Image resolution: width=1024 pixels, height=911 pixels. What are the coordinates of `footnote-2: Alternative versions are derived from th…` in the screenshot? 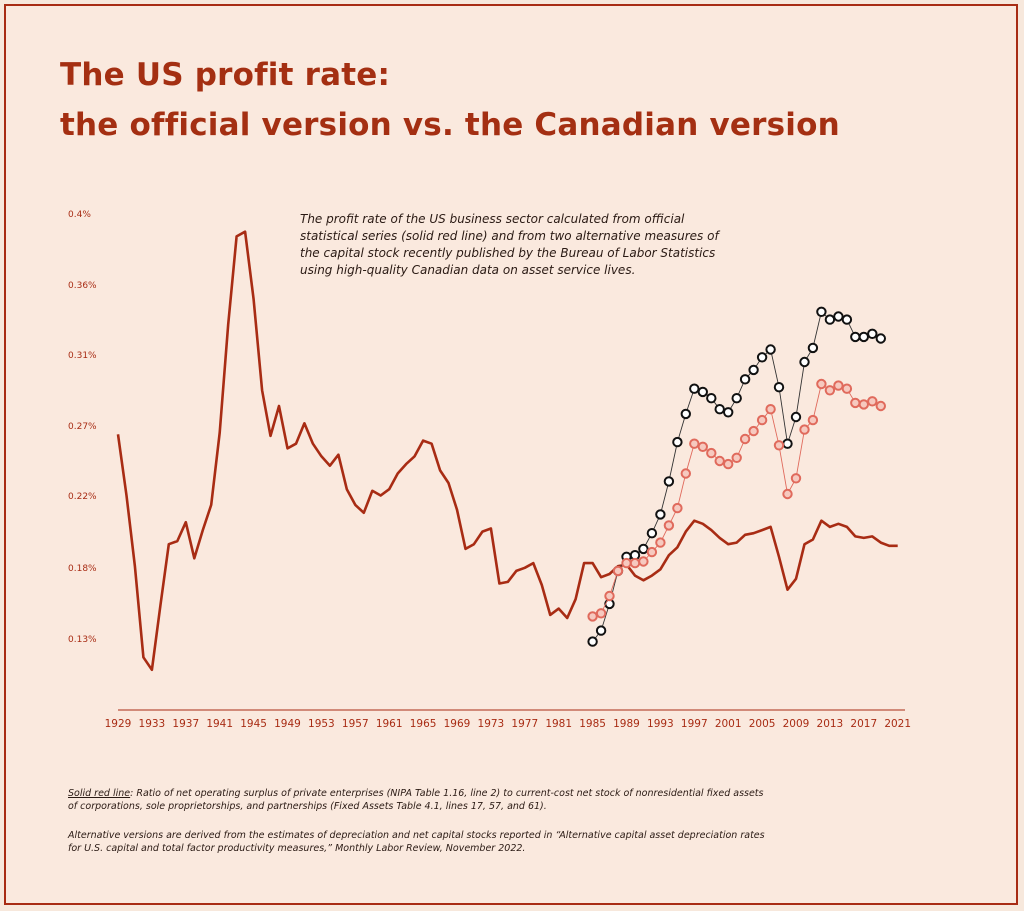 It's located at (416, 842).